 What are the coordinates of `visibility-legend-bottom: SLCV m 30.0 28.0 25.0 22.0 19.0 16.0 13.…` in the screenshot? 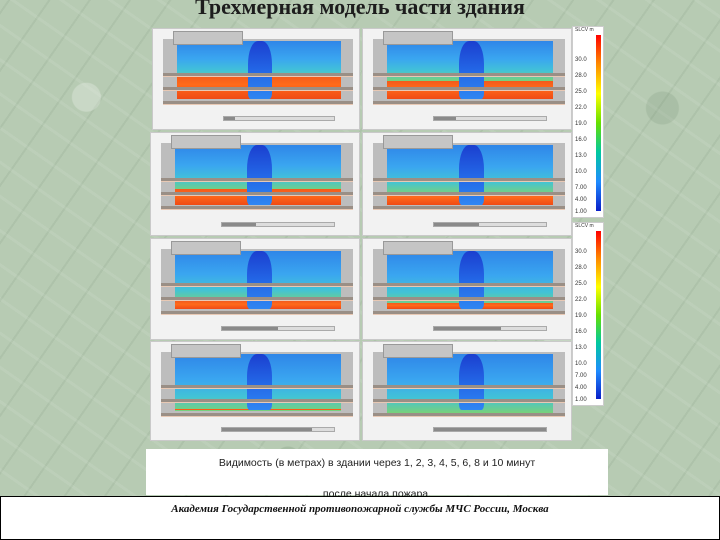 It's located at (588, 314).